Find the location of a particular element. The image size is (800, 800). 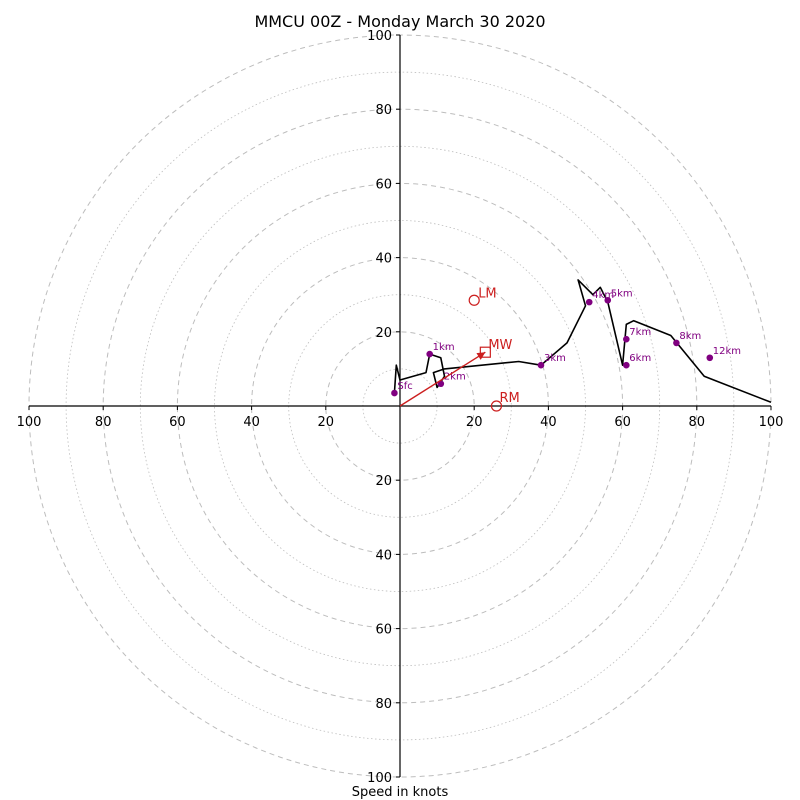

left-mover-marker is located at coordinates (474, 300).